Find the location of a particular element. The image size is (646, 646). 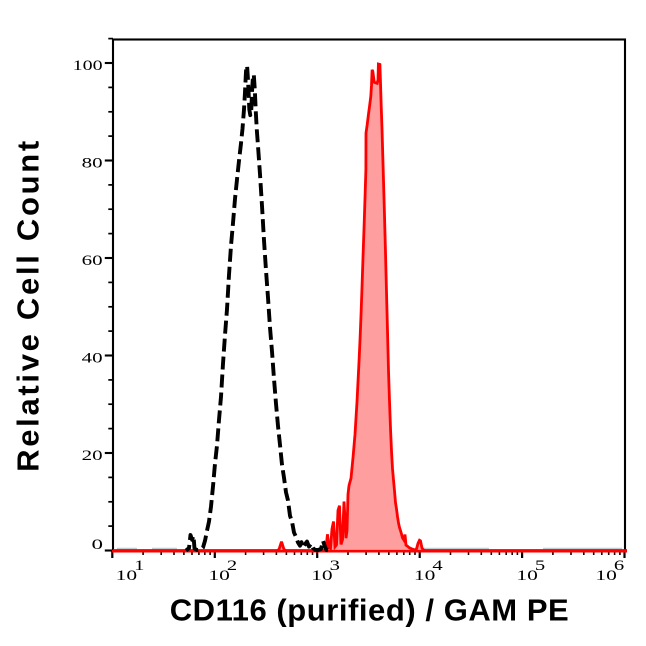

svg-text: 3 is located at coordinates (335, 566).